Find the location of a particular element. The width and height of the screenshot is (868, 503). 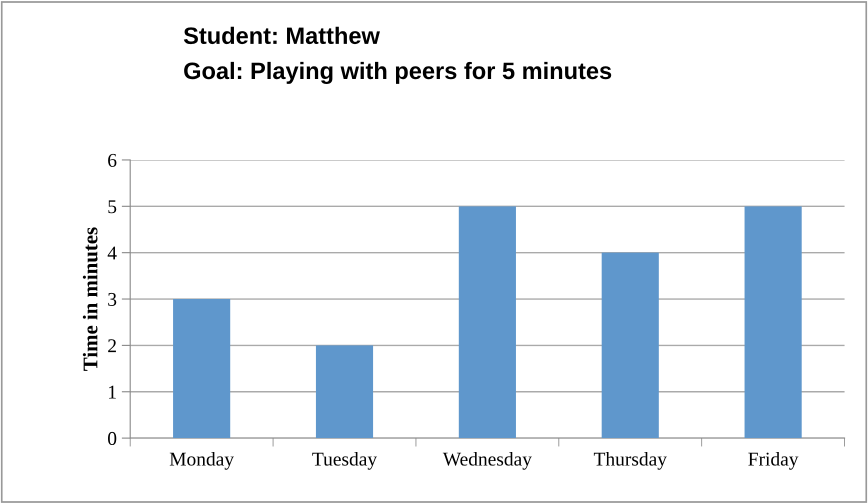

chart-title: Student: Matthew is located at coordinates (282, 35).